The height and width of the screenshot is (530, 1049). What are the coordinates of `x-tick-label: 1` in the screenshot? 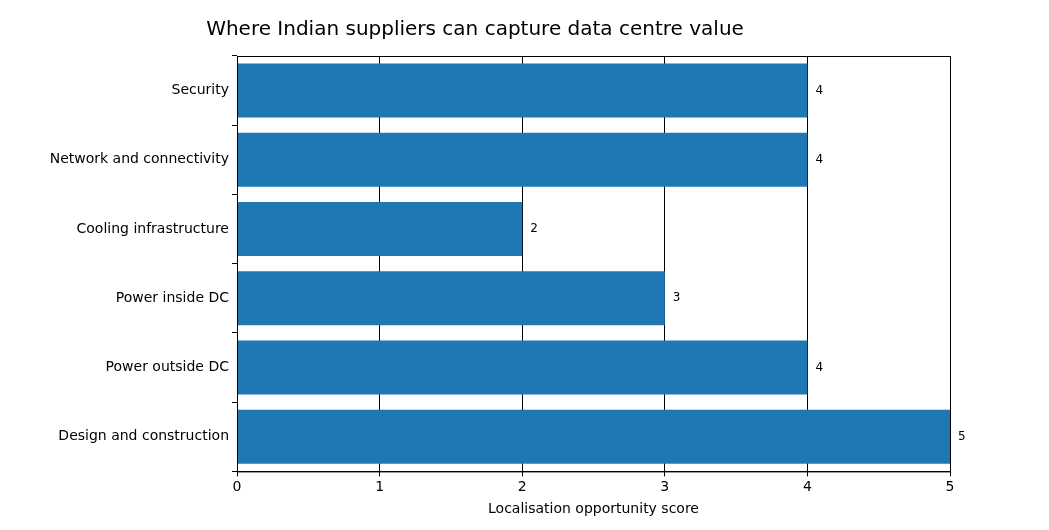 It's located at (380, 486).